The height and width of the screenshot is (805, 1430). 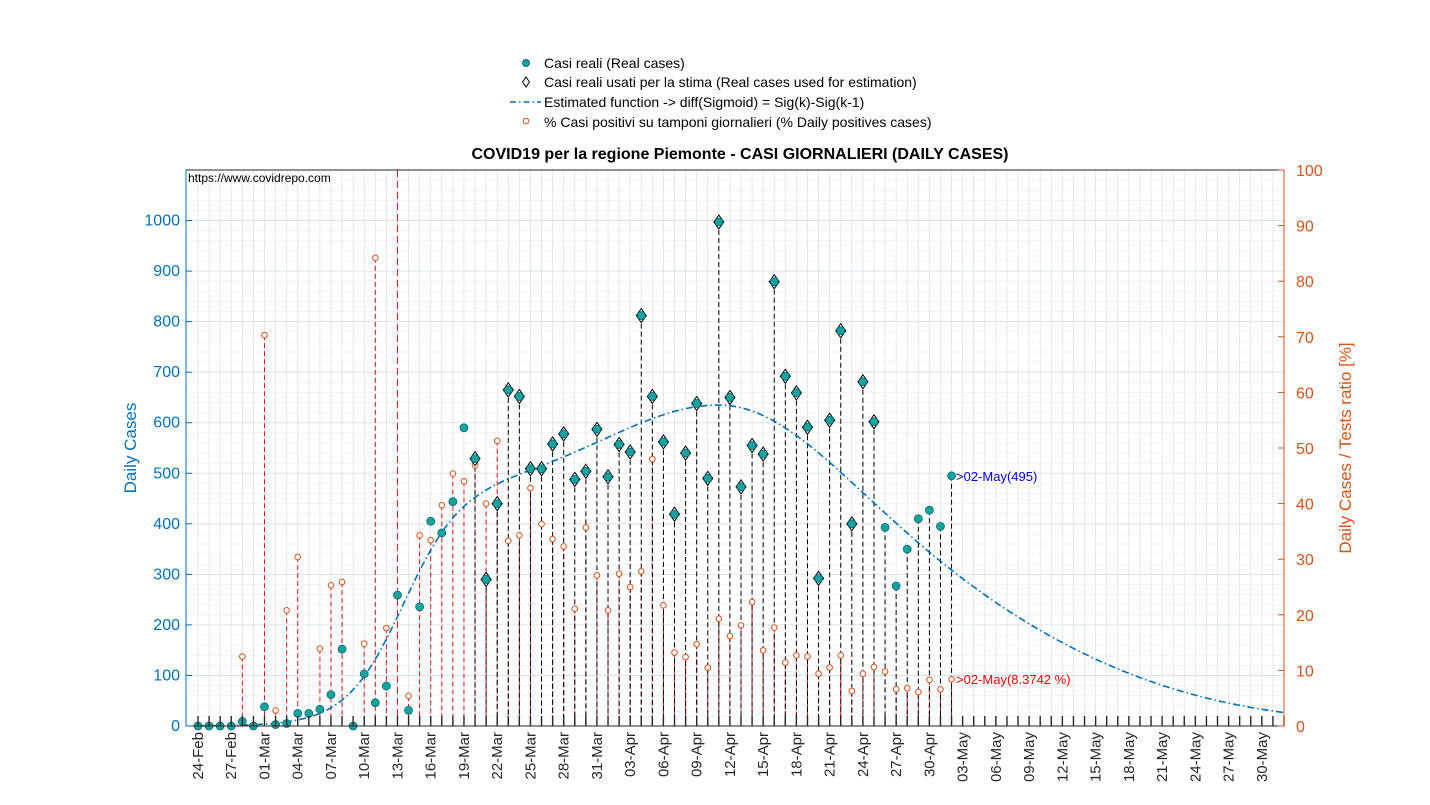 I want to click on x-tick-label: 30-Apr, so click(x=929, y=754).